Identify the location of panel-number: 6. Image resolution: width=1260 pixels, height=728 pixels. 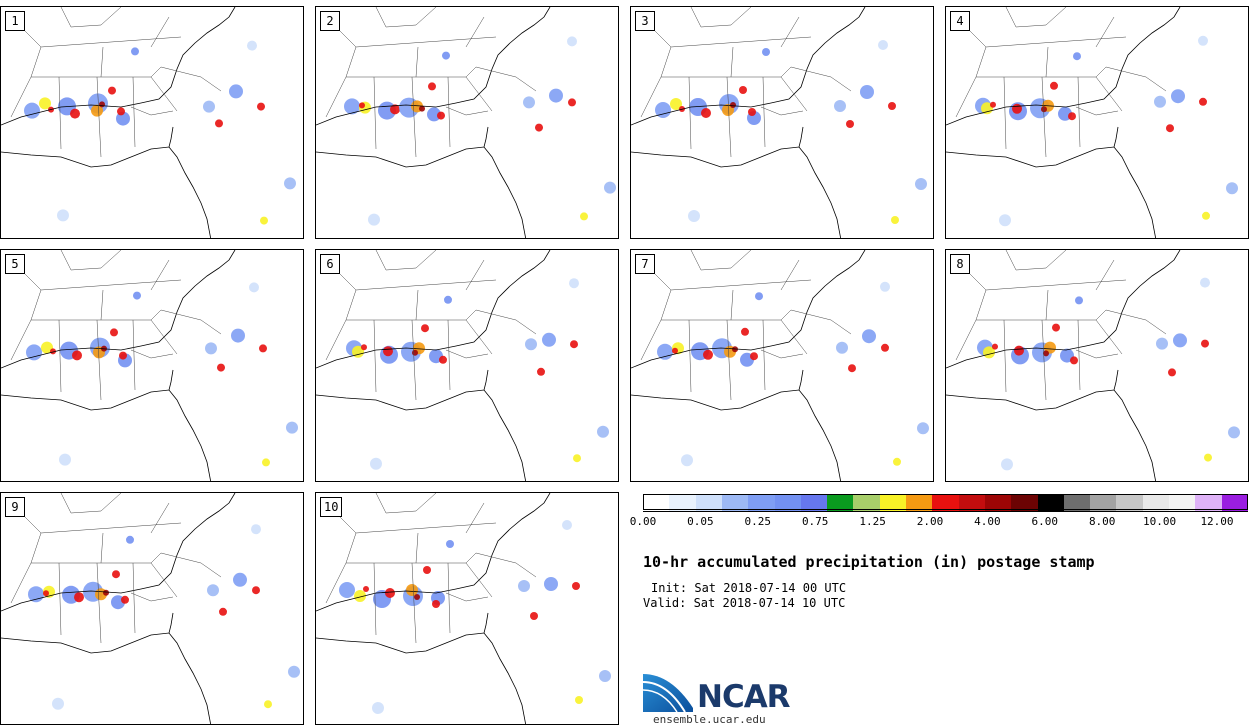
(330, 264).